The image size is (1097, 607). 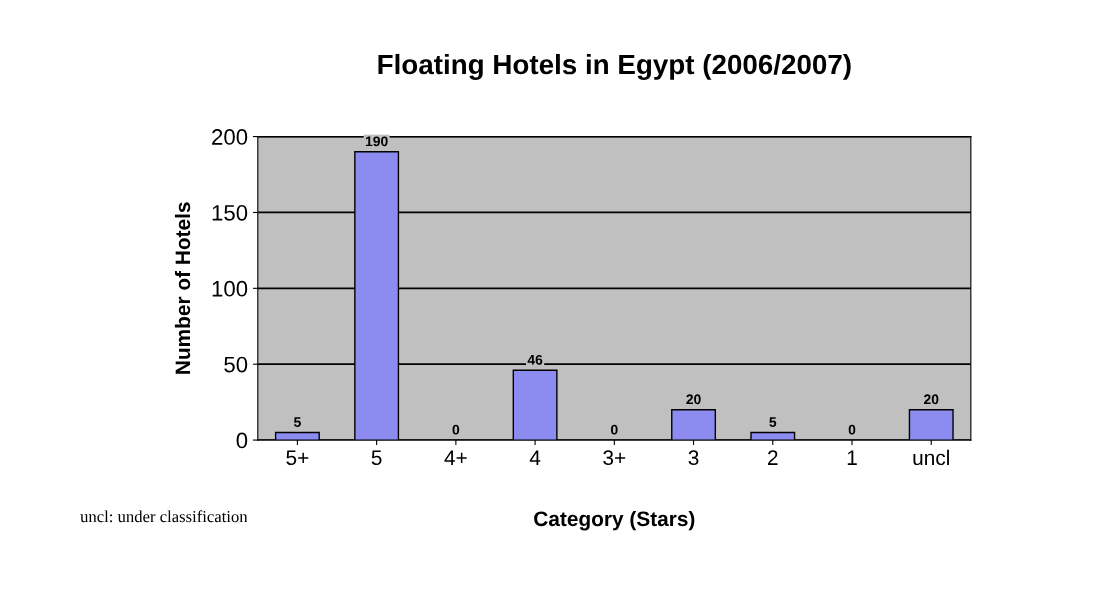 I want to click on x-axis-title: Category (Stars), so click(x=614, y=520).